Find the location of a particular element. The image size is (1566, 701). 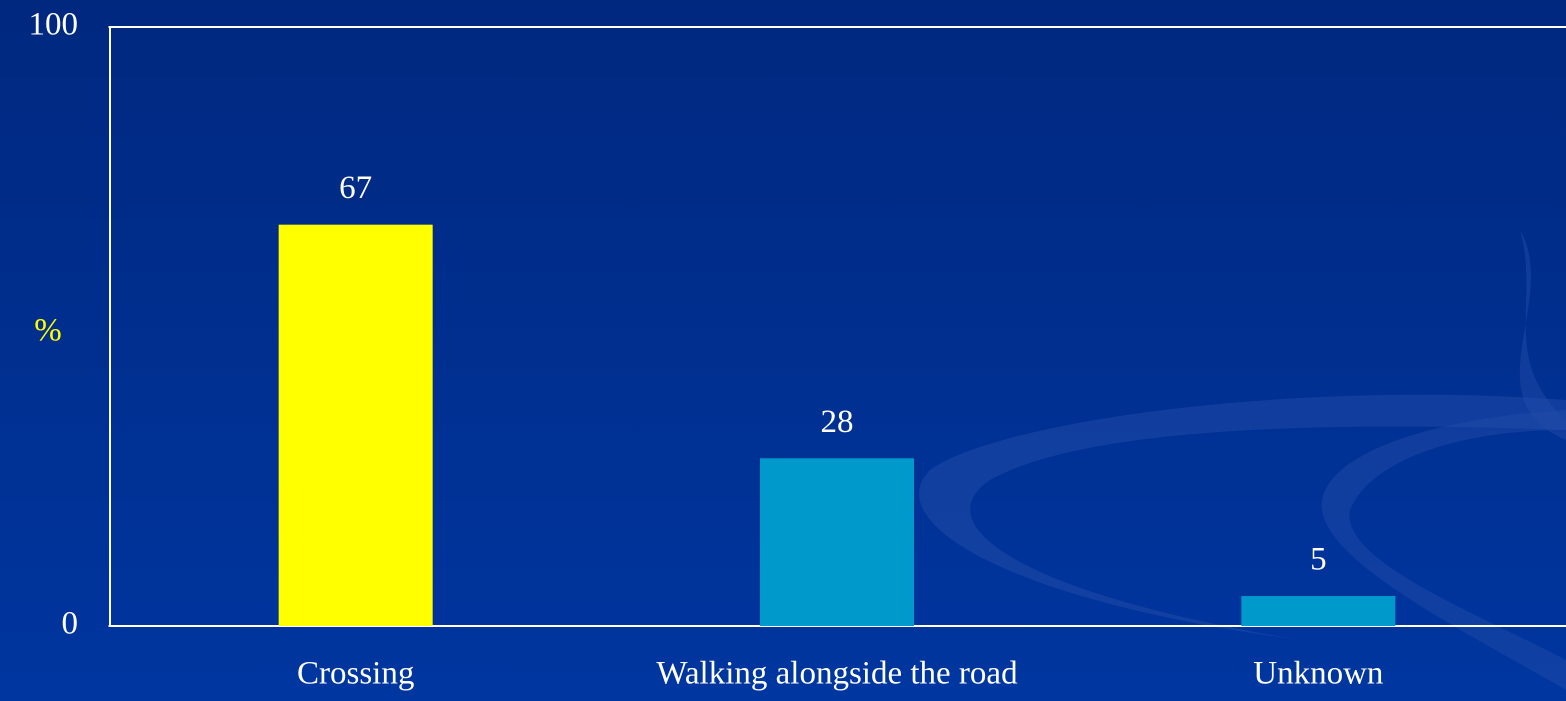

x-tick-label: Crossing is located at coordinates (355, 674).